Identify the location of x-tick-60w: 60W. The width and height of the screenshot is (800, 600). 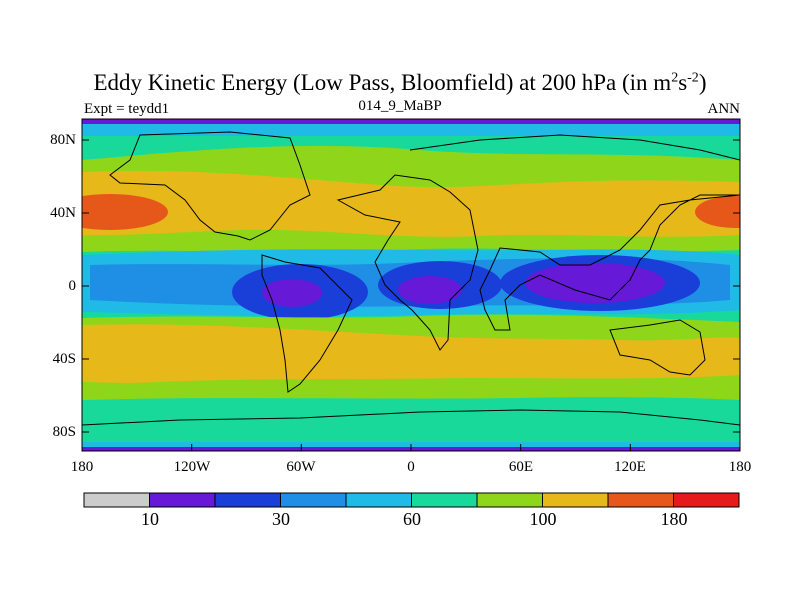
(301, 467).